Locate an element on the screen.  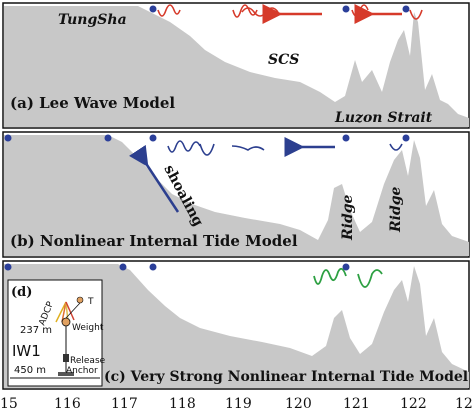
x-tick: 15 is located at coordinates (9, 404).